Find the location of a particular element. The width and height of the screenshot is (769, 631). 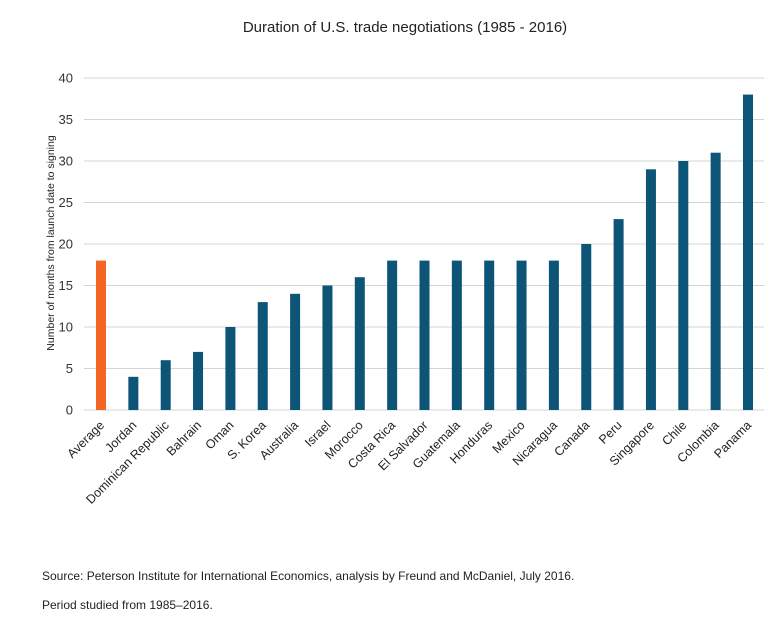

bar-dominican-republic is located at coordinates (165, 385).